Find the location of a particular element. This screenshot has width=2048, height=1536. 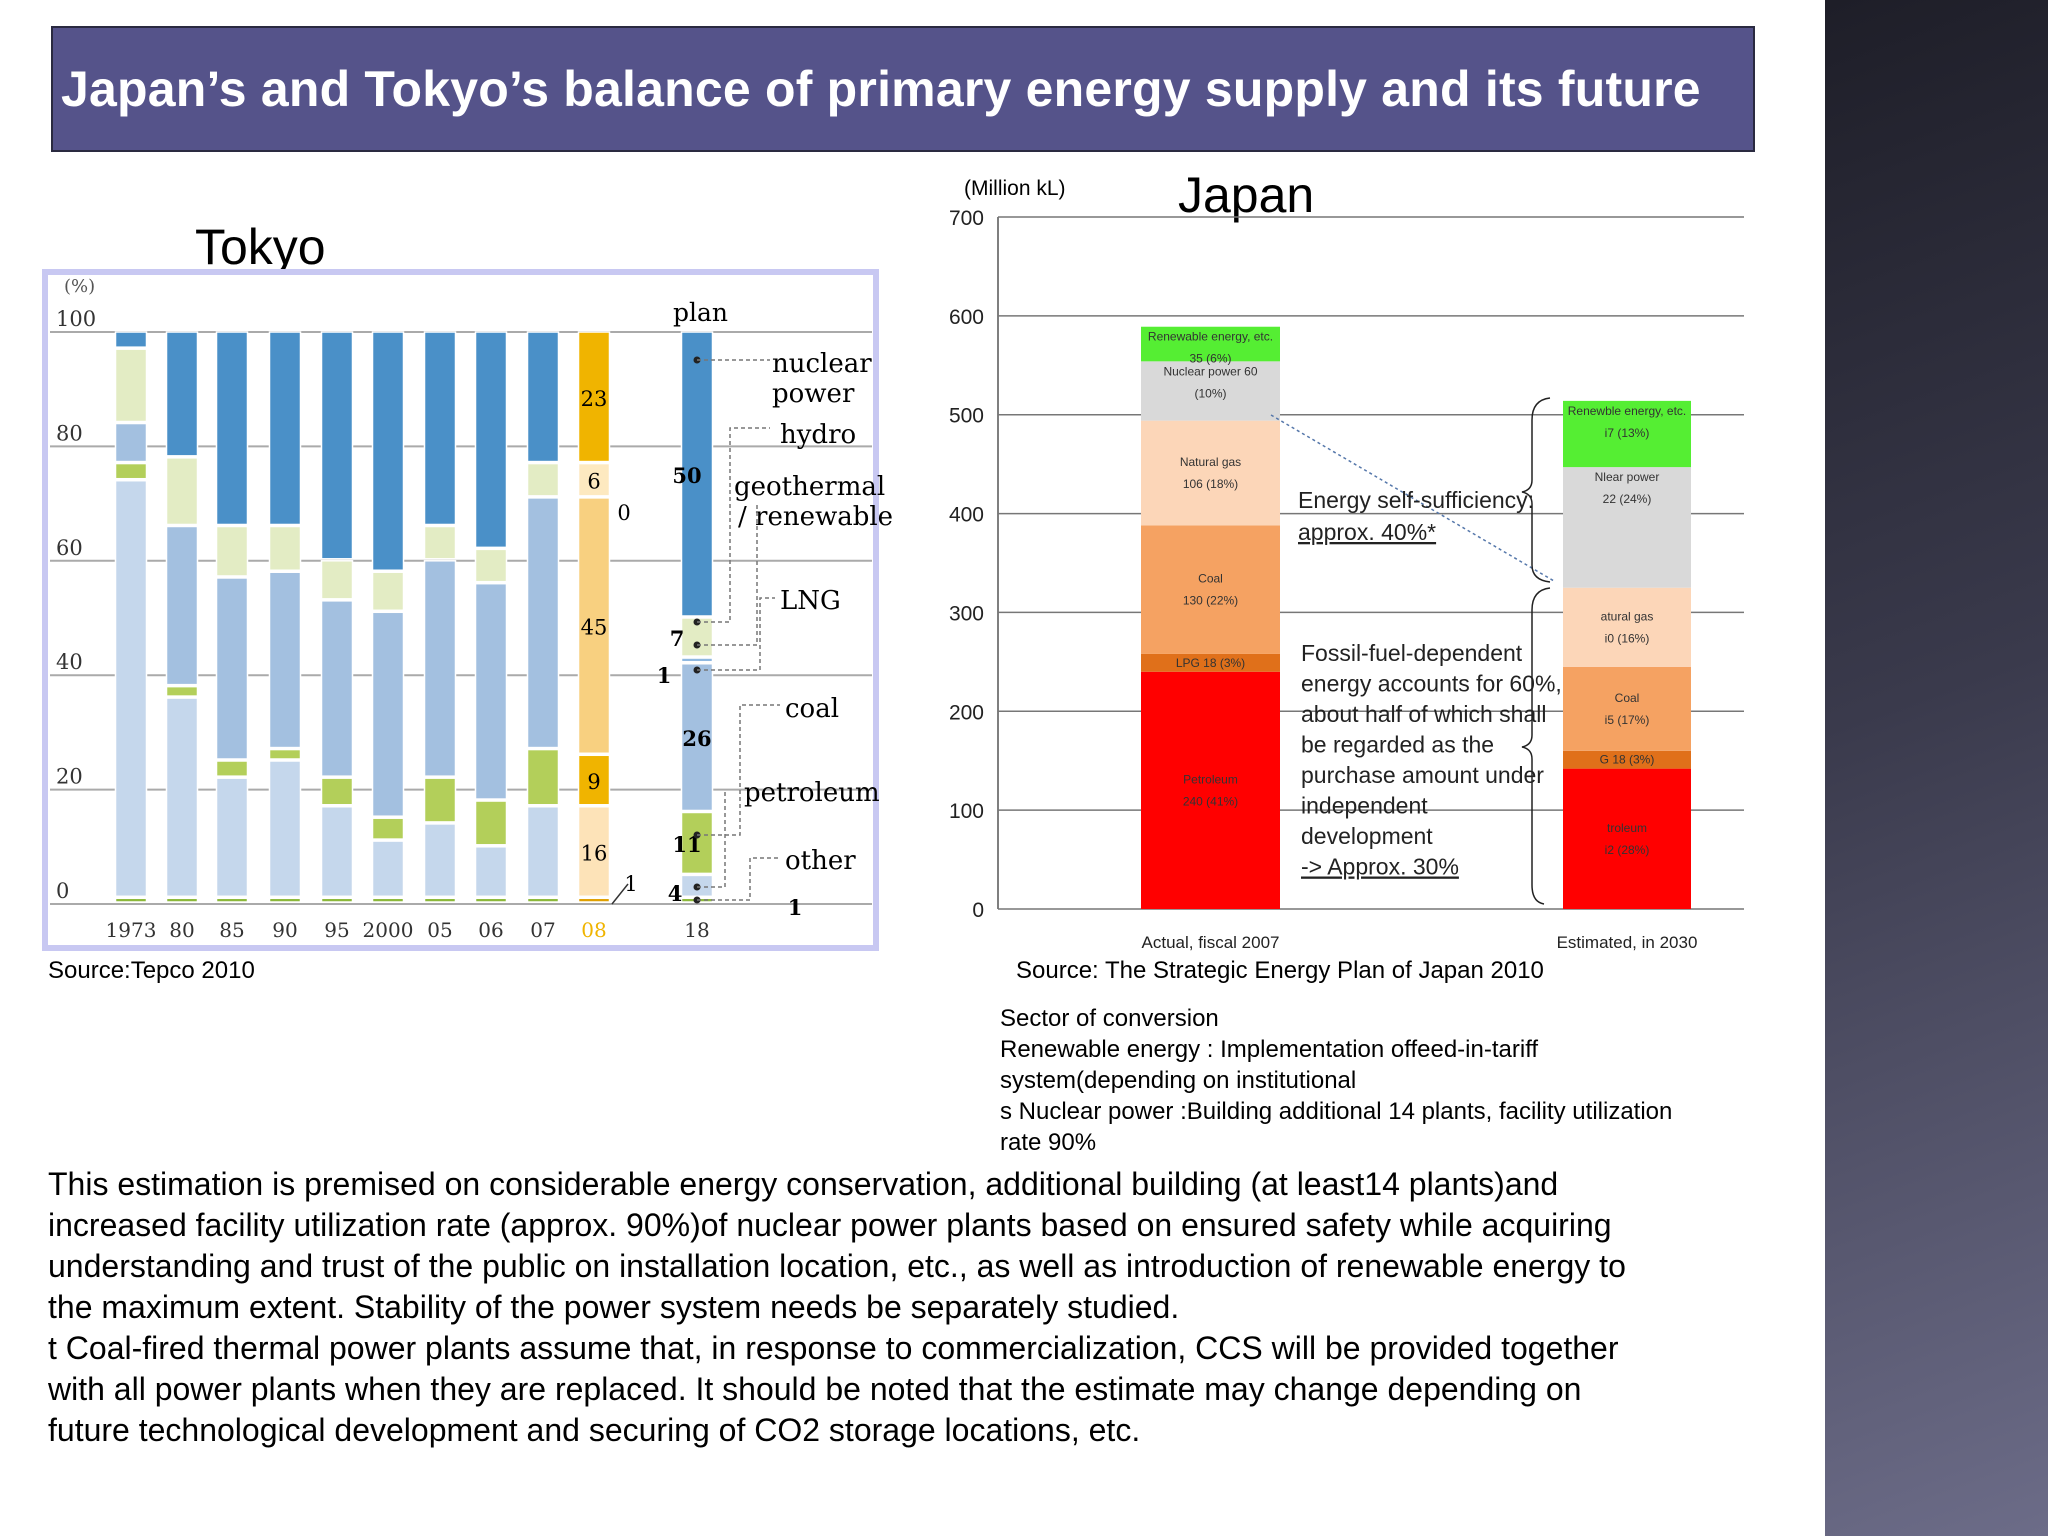

sector-note: system(depending on institutional is located at coordinates (1178, 1080).